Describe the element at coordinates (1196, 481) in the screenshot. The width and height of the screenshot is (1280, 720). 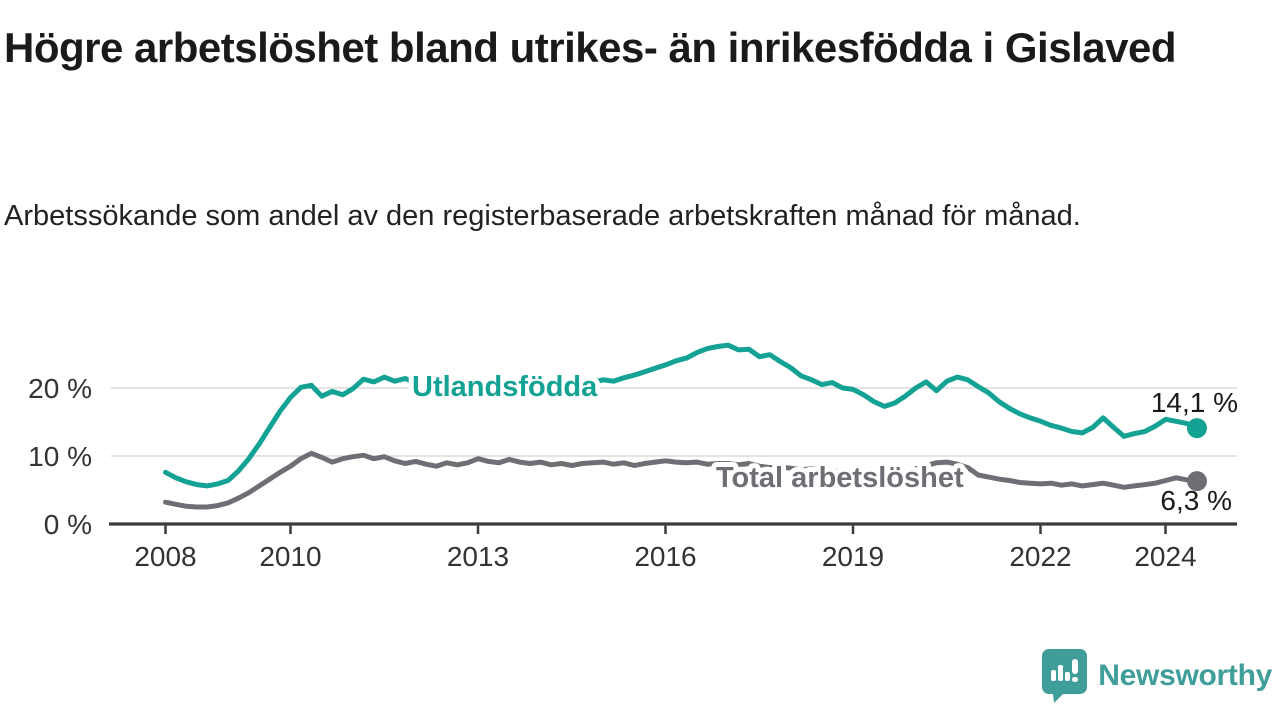
I see `series-end-dot-total` at that location.